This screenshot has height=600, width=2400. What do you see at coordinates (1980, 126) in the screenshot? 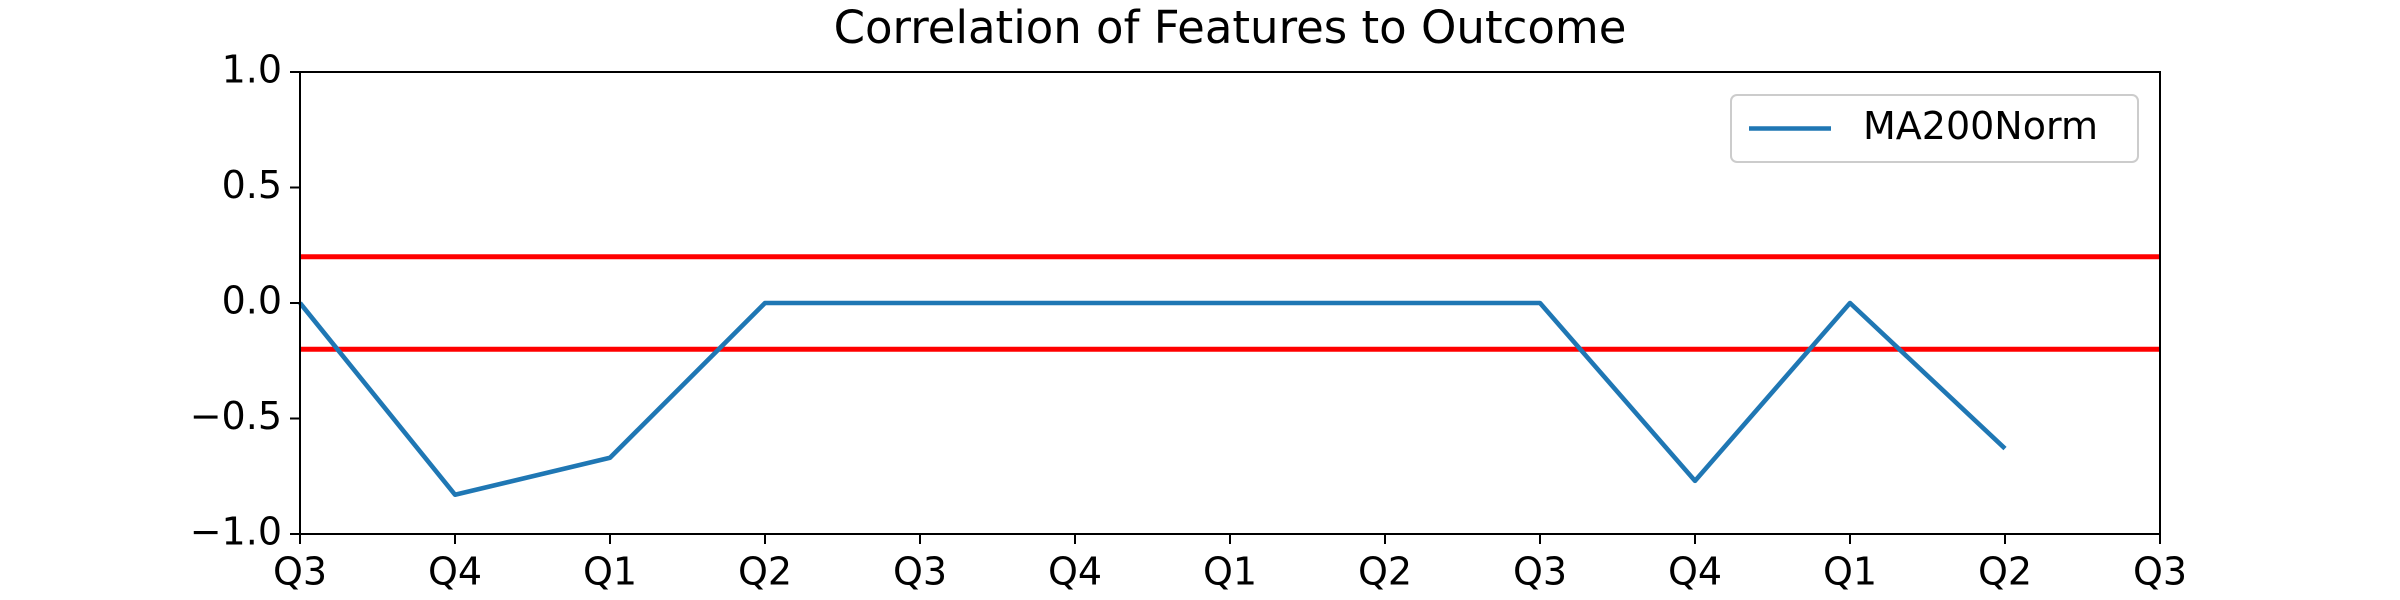
I see `legend-label: MA200Norm` at bounding box center [1980, 126].